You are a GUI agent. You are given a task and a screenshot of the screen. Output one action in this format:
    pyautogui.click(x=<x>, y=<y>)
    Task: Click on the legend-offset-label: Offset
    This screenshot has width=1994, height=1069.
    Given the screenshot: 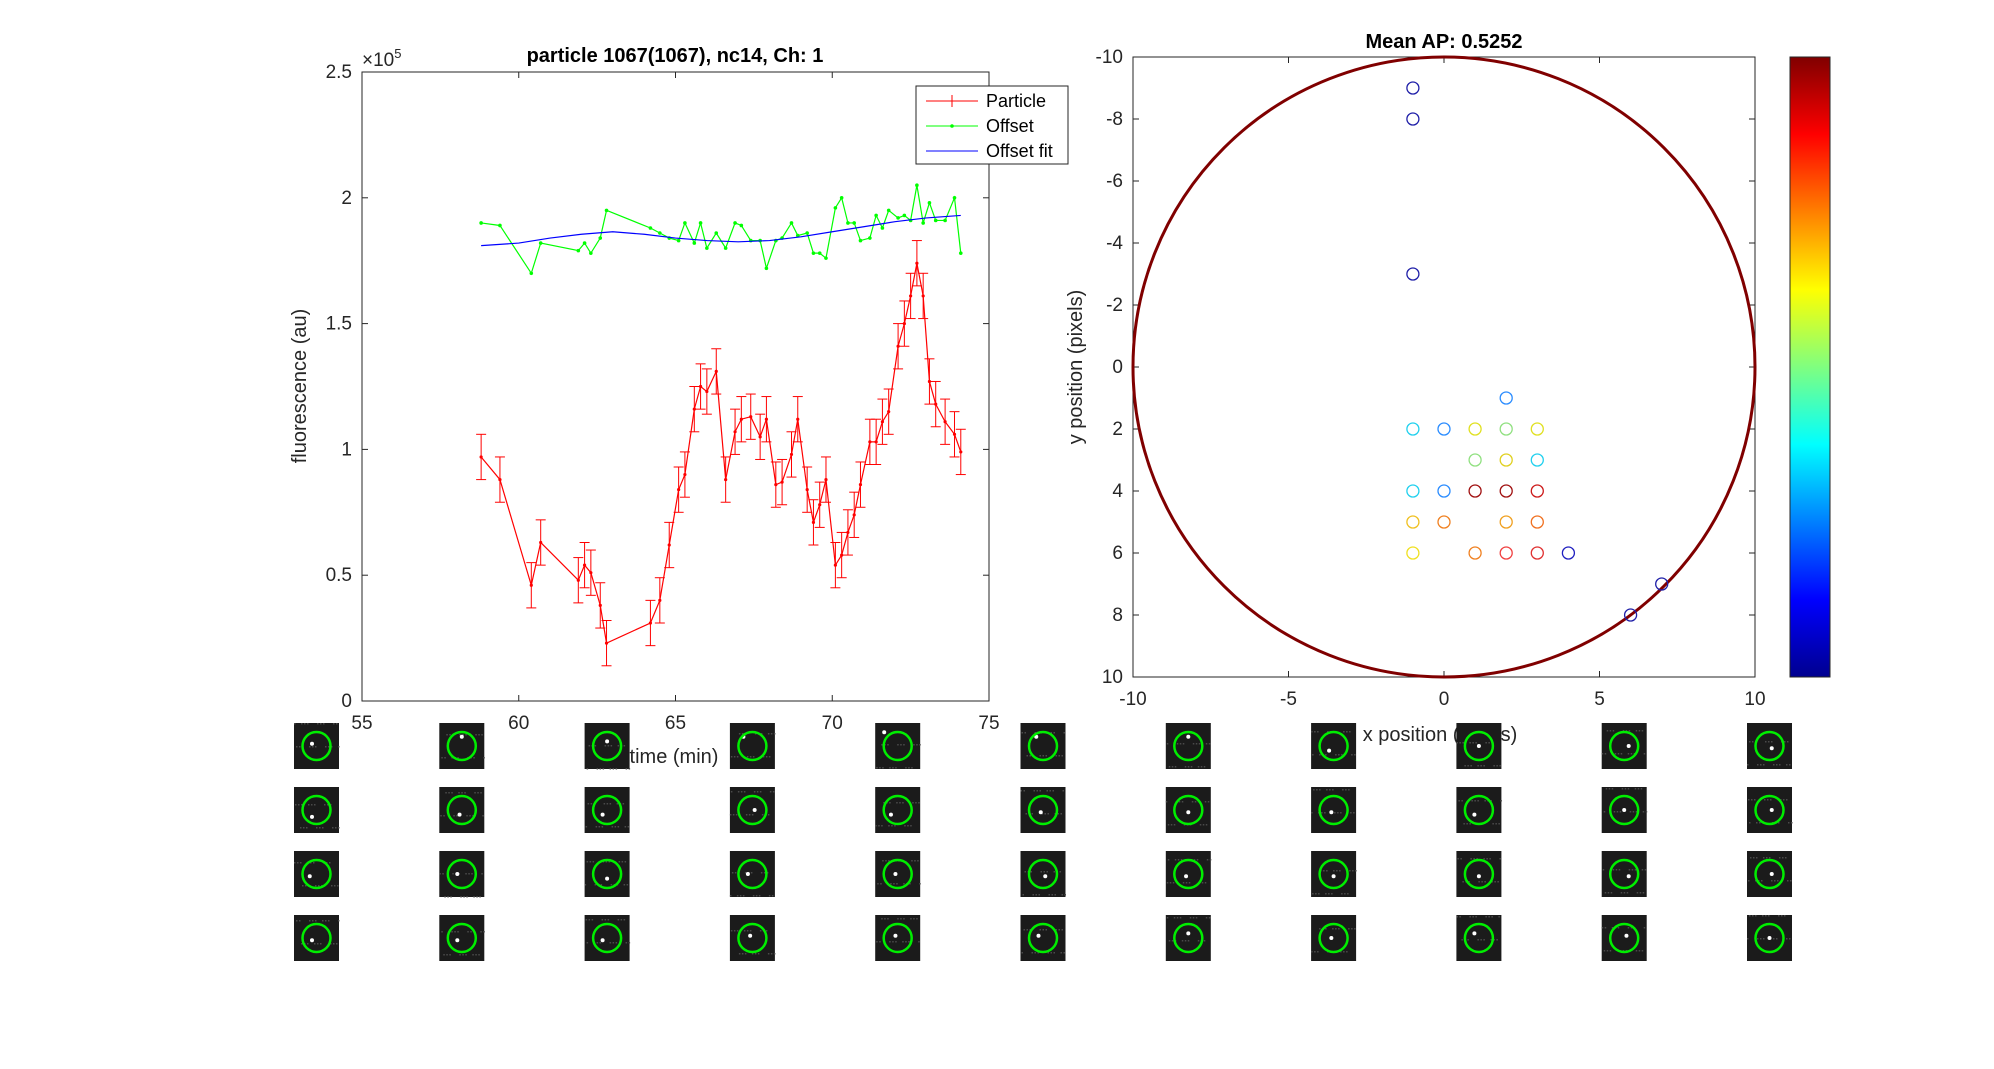 What is the action you would take?
    pyautogui.click(x=1010, y=126)
    